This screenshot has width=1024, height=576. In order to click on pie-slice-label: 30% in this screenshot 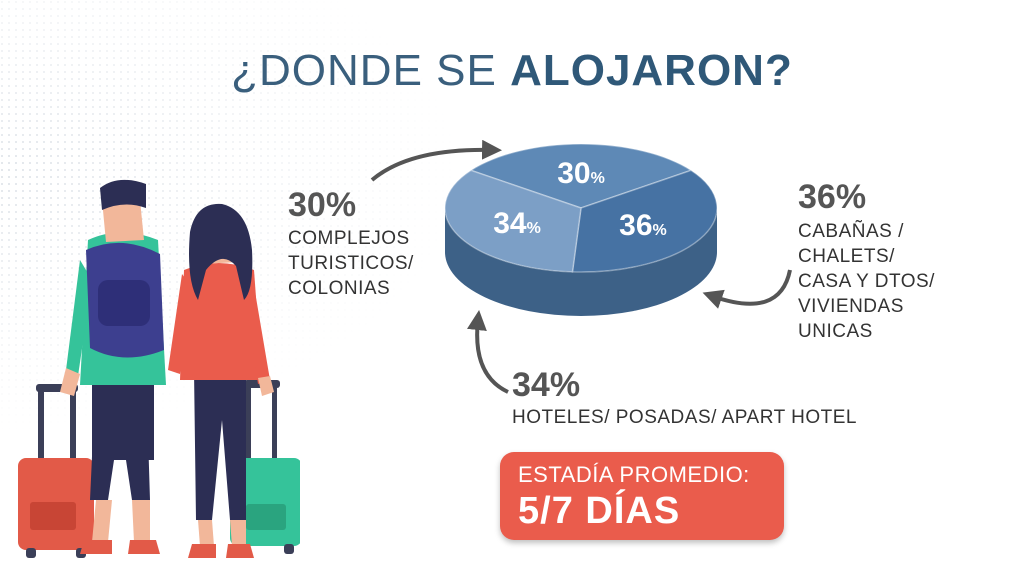, I will do `click(581, 173)`.